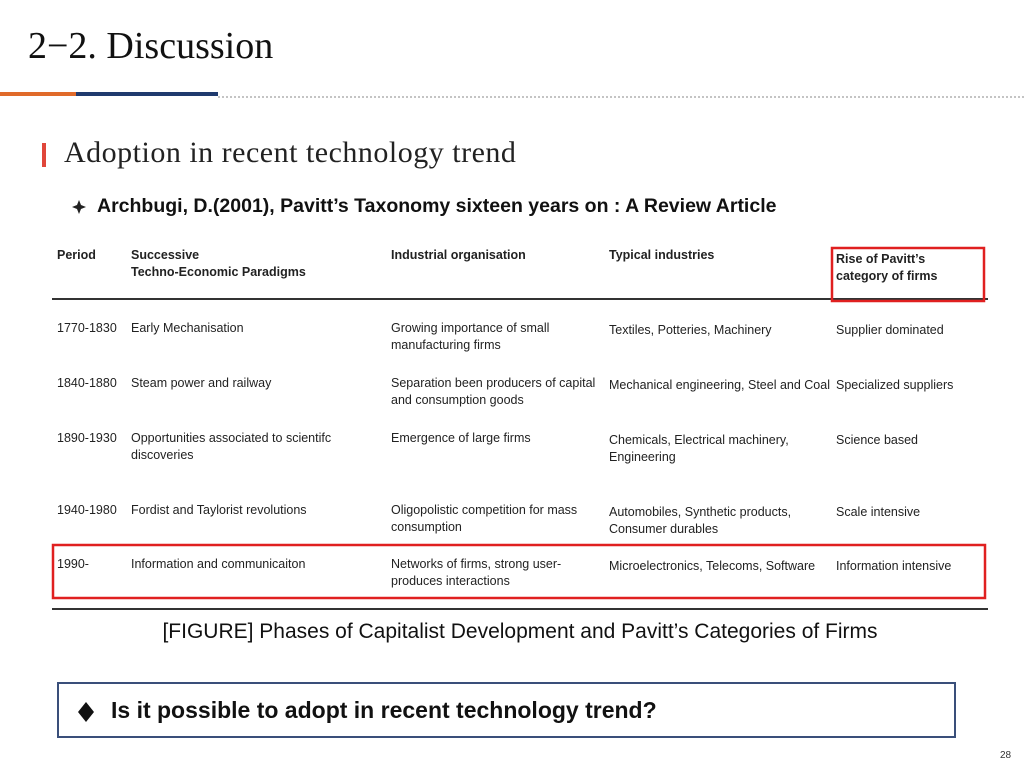 The image size is (1024, 768). Describe the element at coordinates (187, 328) in the screenshot. I see `table-cell: Early Mechanisation` at that location.